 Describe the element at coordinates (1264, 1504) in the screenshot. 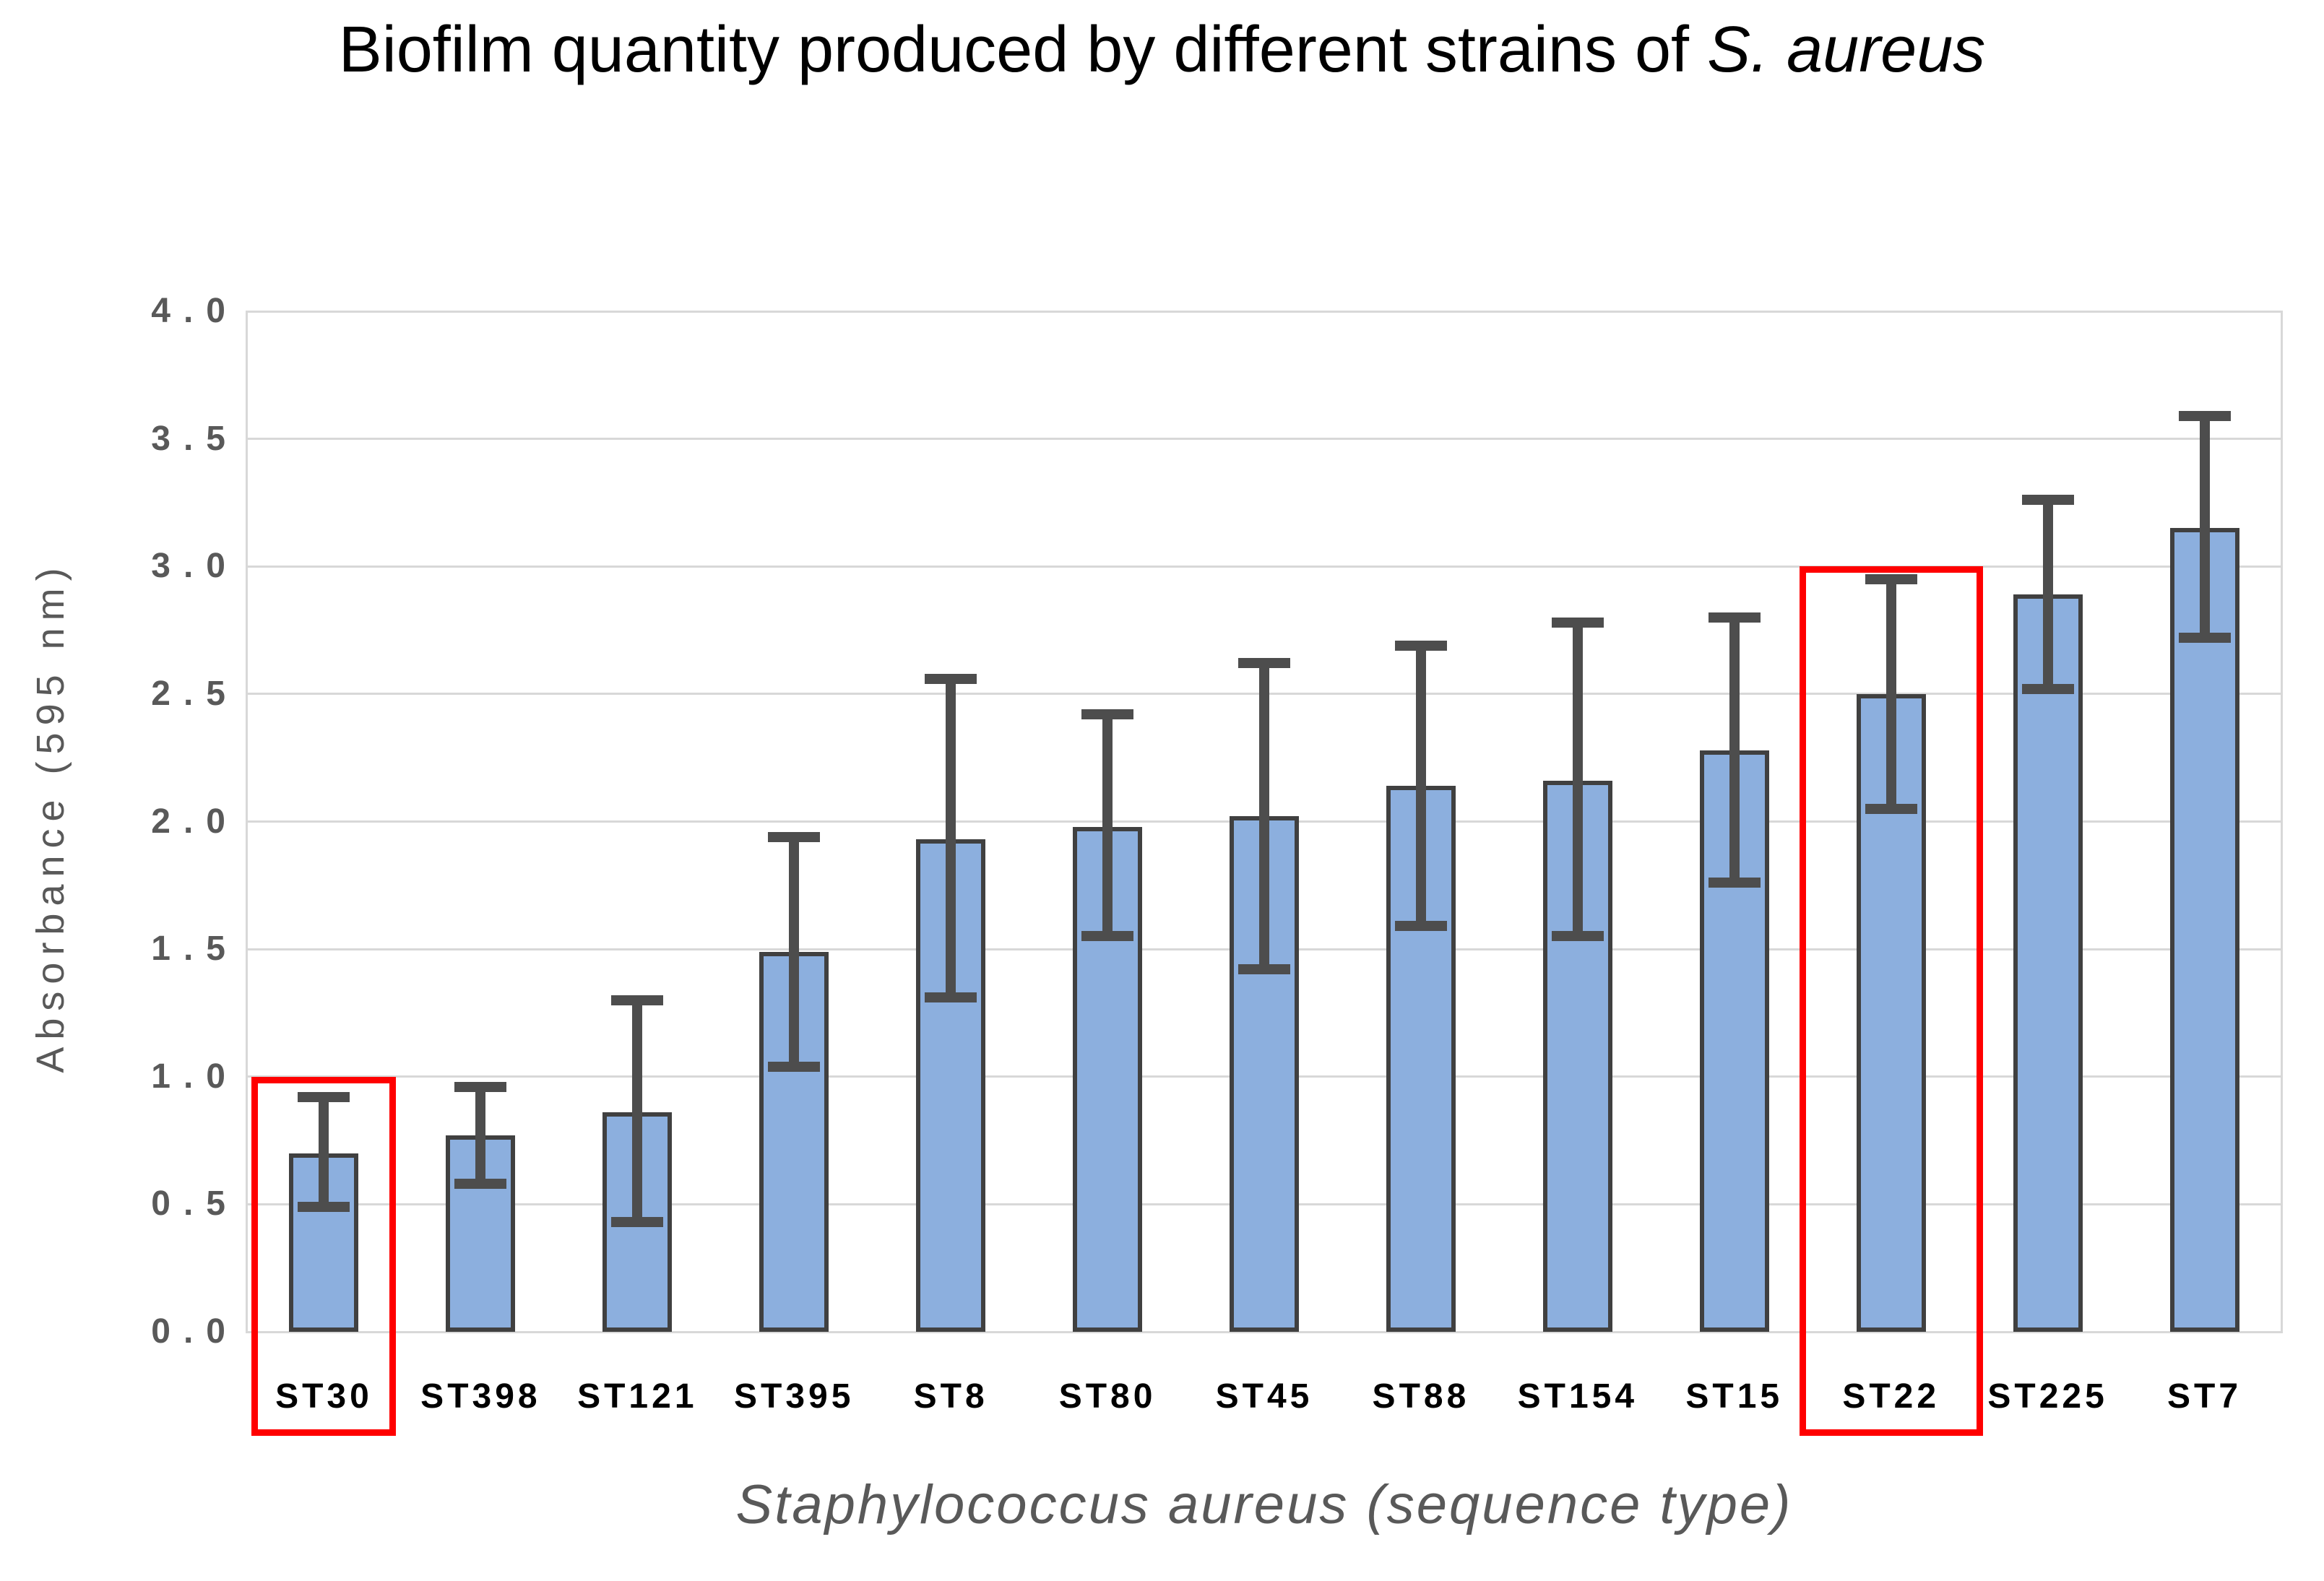

I see `x-axis-title: Staphylococcus aureus (sequence type)` at that location.